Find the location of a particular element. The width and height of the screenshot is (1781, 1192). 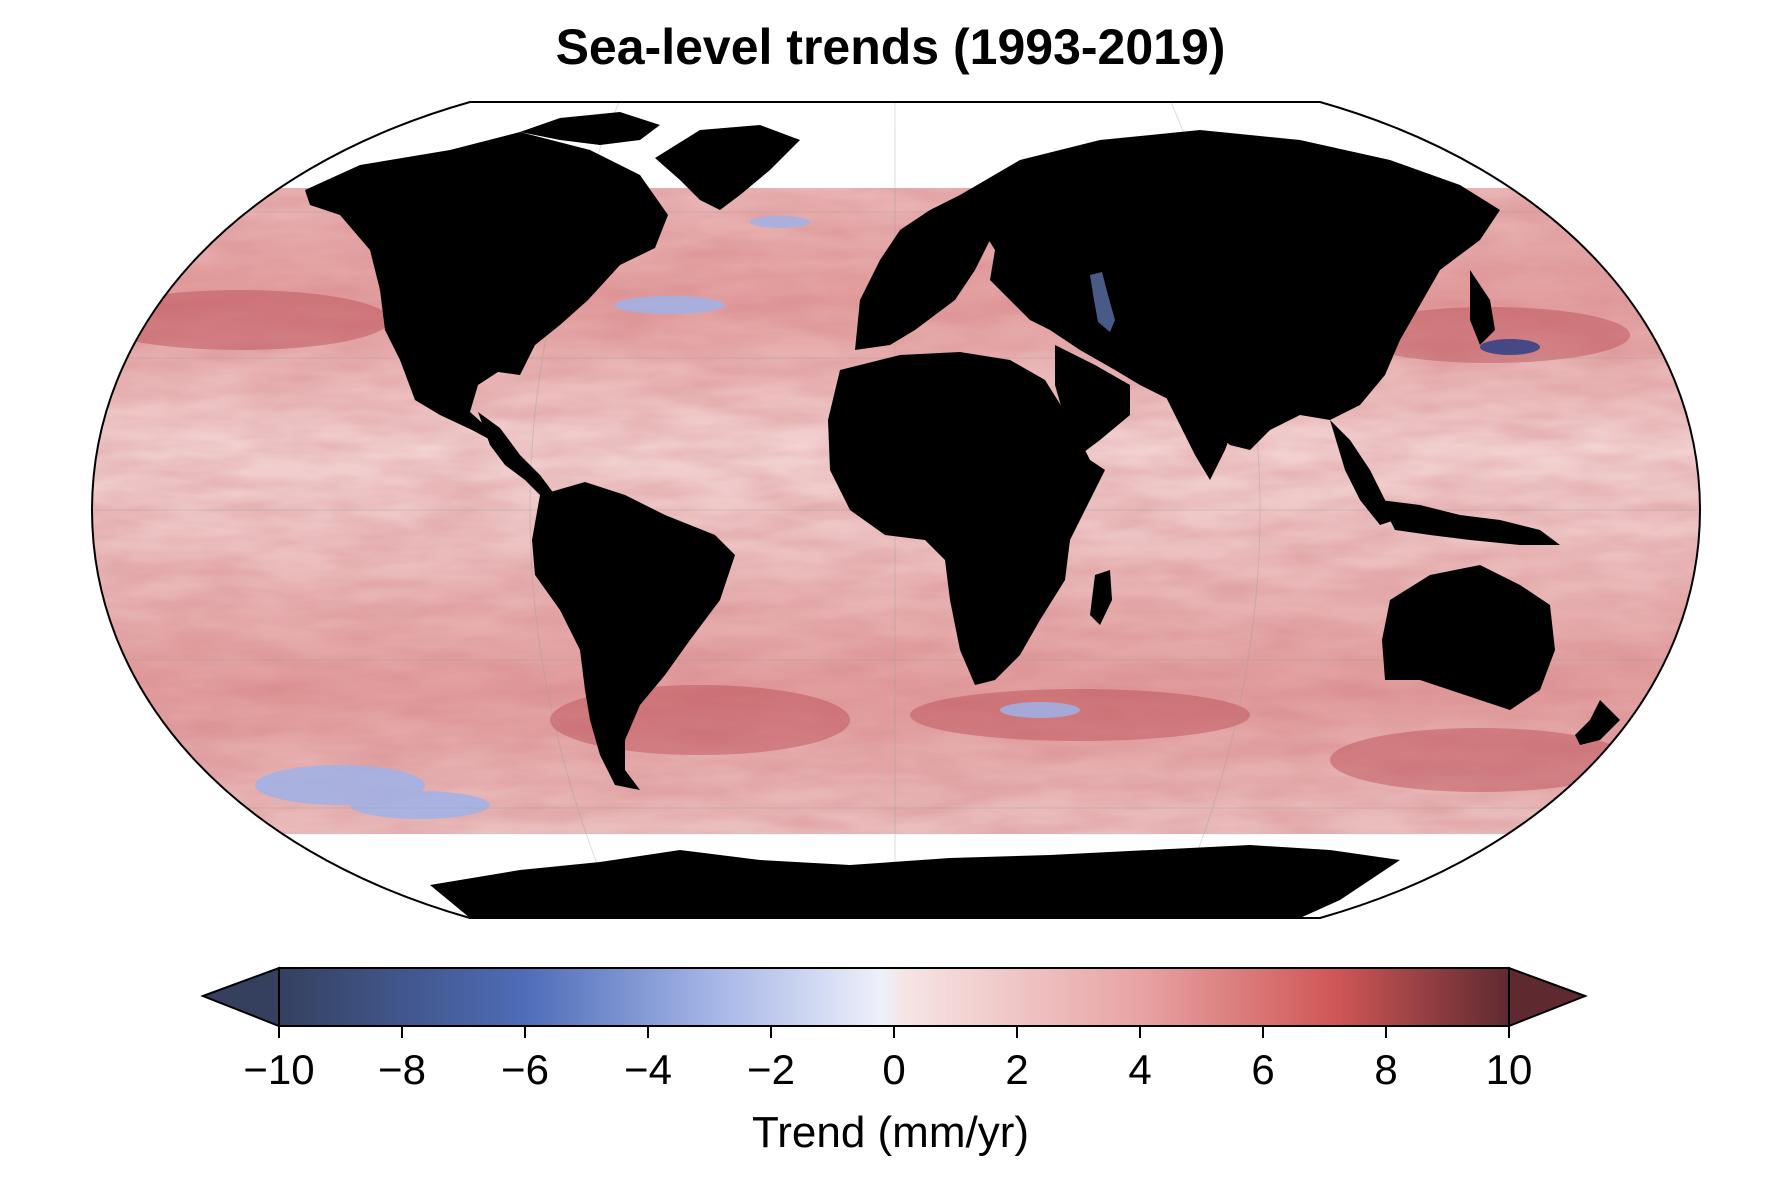

japan is located at coordinates (1482, 307).